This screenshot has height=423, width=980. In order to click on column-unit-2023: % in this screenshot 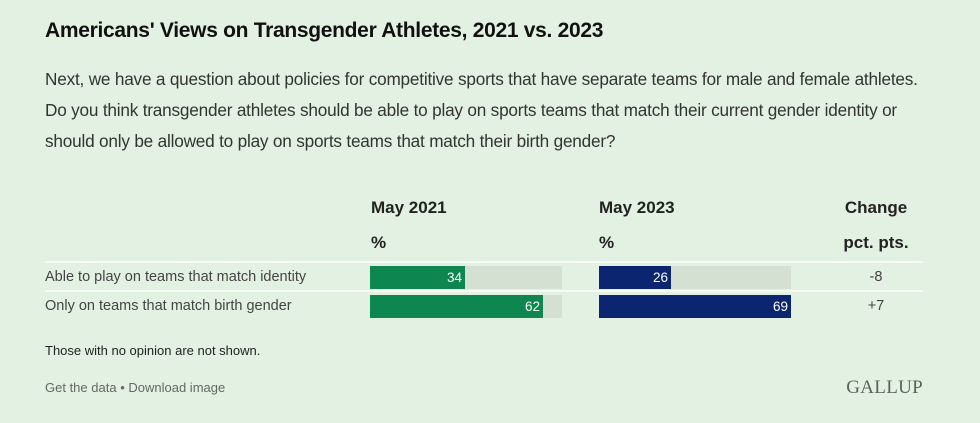, I will do `click(607, 242)`.